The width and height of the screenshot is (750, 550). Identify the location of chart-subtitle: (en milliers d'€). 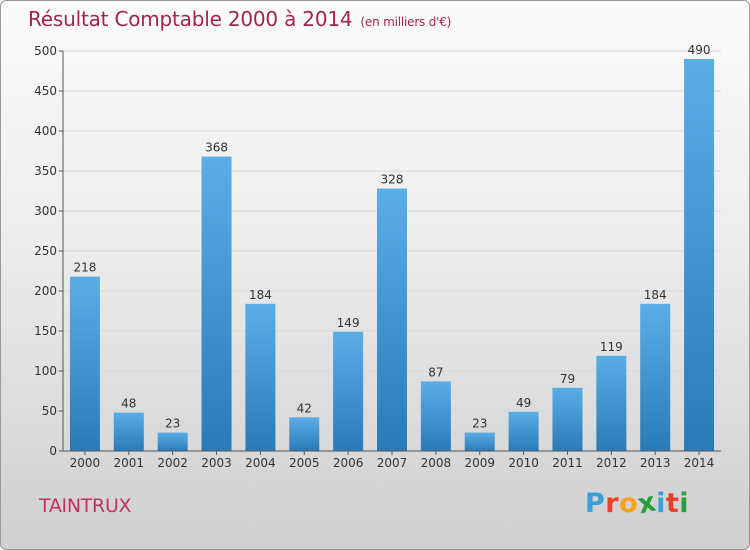
(406, 22).